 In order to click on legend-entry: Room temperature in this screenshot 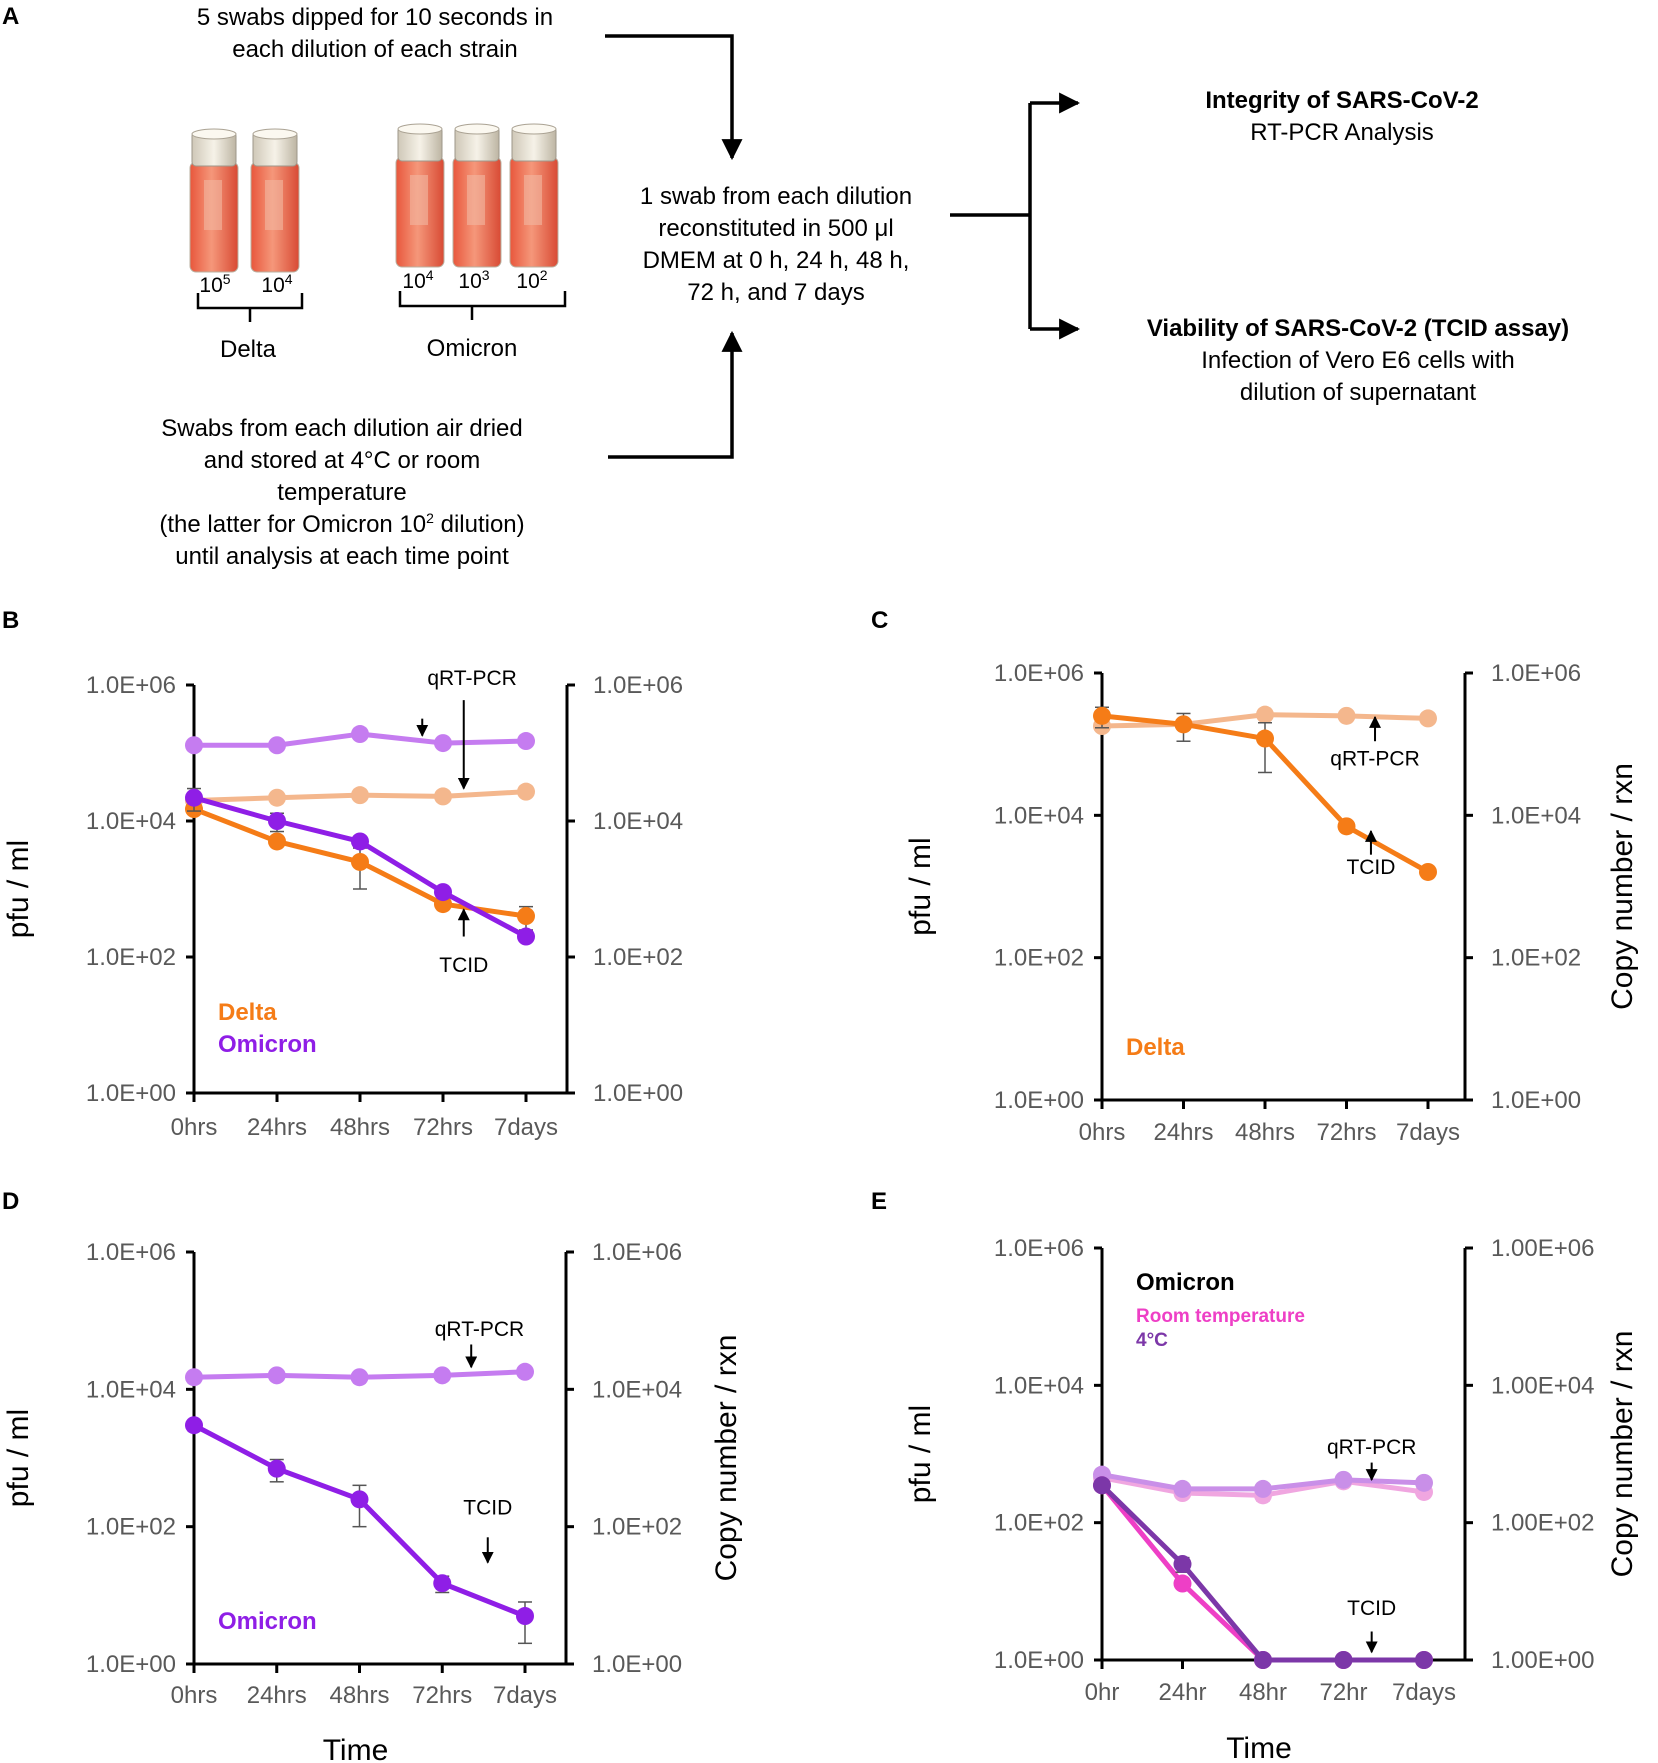, I will do `click(1220, 1316)`.